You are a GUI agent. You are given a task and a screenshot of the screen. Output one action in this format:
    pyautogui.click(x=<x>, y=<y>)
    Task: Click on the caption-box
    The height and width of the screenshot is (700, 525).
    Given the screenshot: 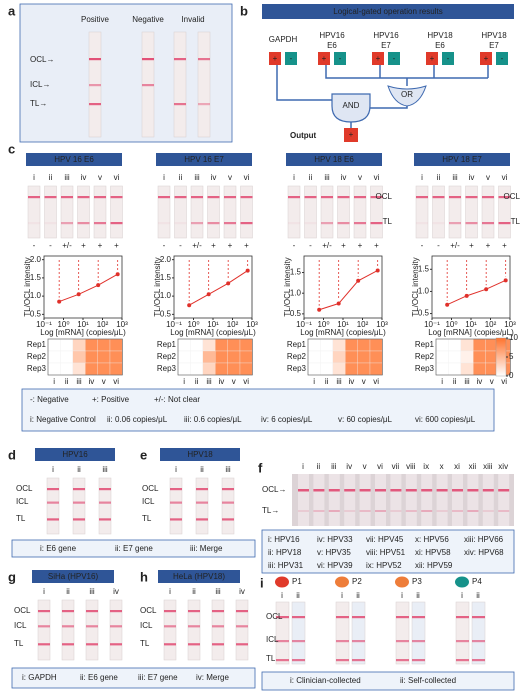 What is the action you would take?
    pyautogui.click(x=388, y=551)
    